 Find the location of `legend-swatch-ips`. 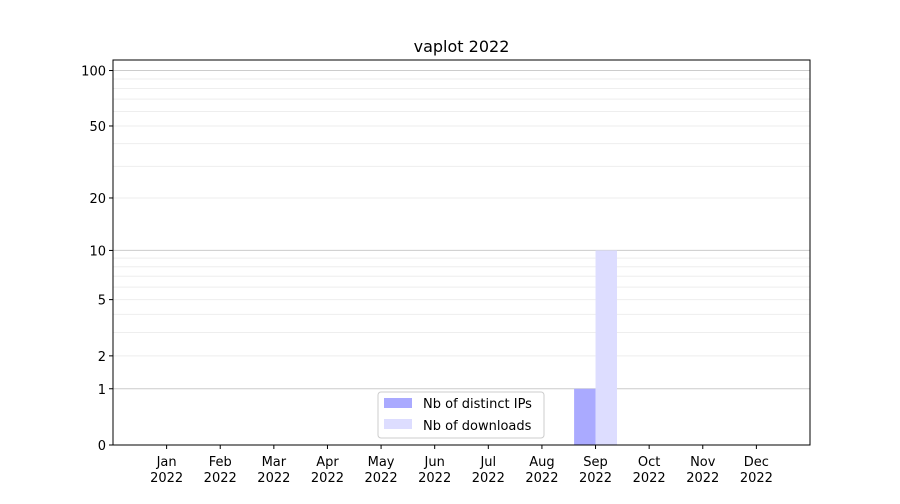

legend-swatch-ips is located at coordinates (398, 403).